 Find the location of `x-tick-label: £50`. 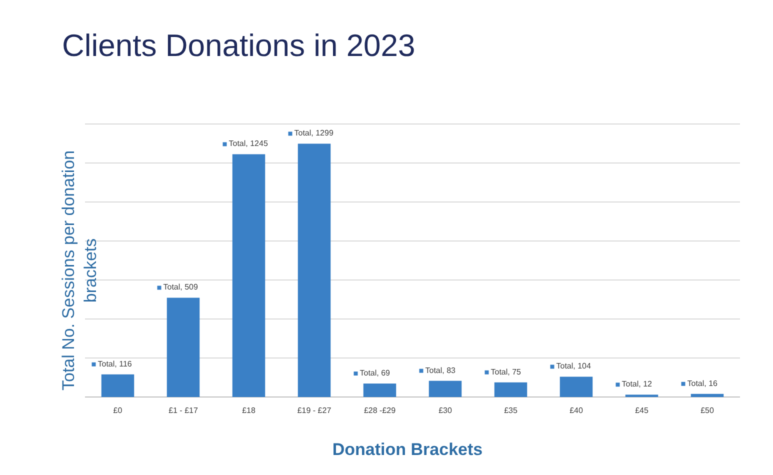

x-tick-label: £50 is located at coordinates (707, 410).